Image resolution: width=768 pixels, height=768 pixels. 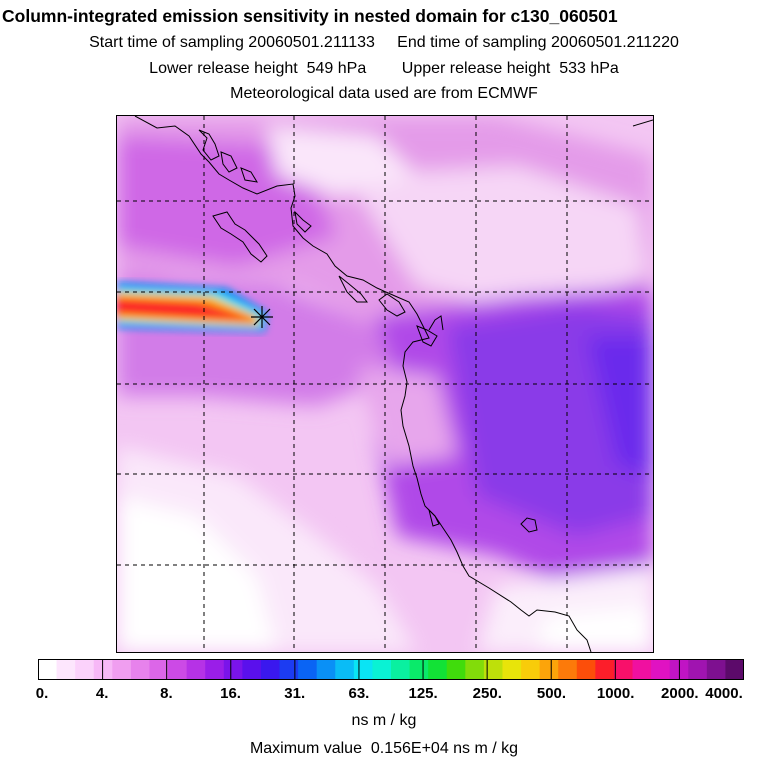 What do you see at coordinates (384, 93) in the screenshot?
I see `met-data-source: Meteorological data used are from ECMWF` at bounding box center [384, 93].